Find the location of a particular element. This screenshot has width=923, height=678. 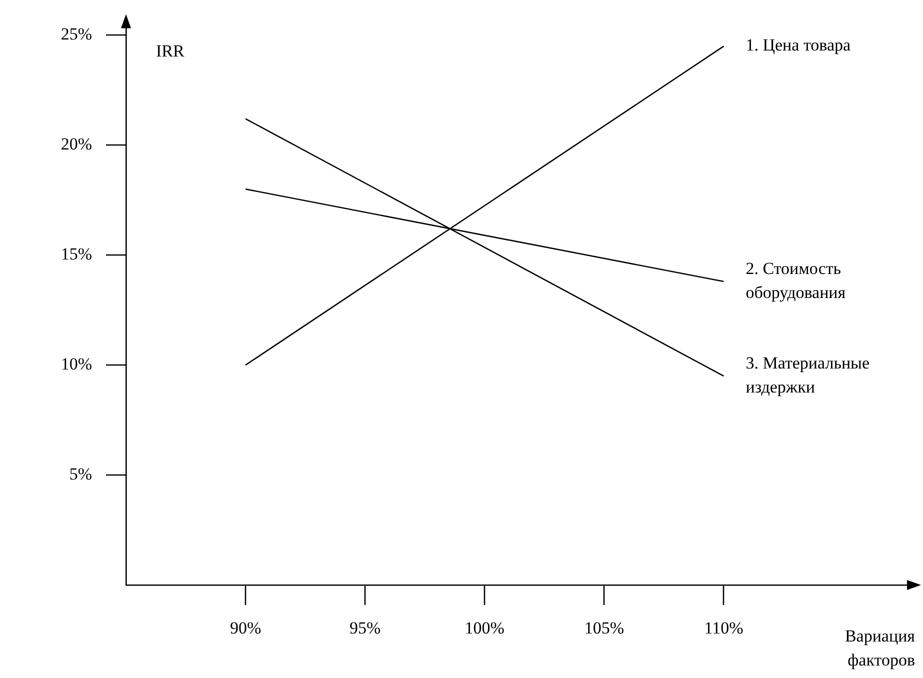

series-label: 1. Цена товара is located at coordinates (798, 45).